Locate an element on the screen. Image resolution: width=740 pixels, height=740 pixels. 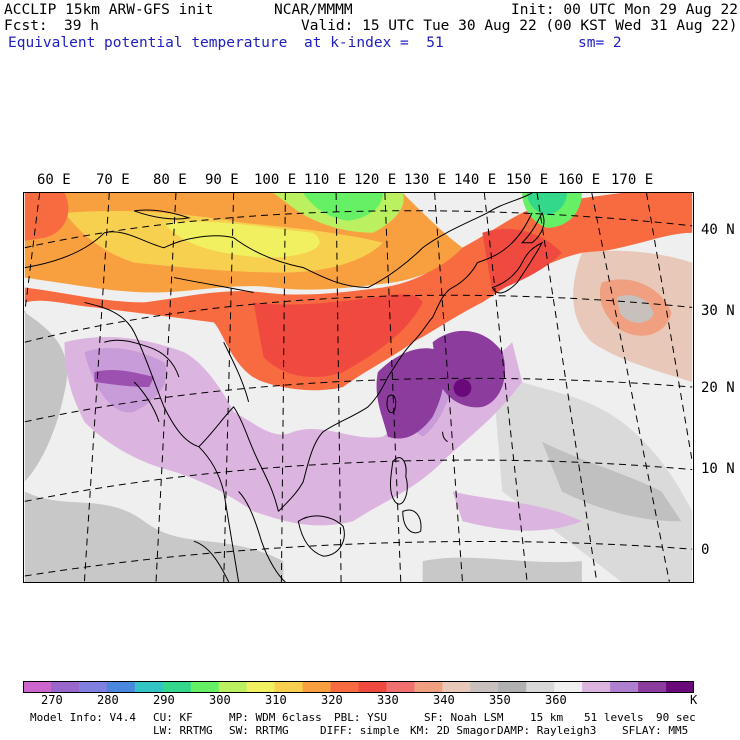
island-outline is located at coordinates (445, 437).